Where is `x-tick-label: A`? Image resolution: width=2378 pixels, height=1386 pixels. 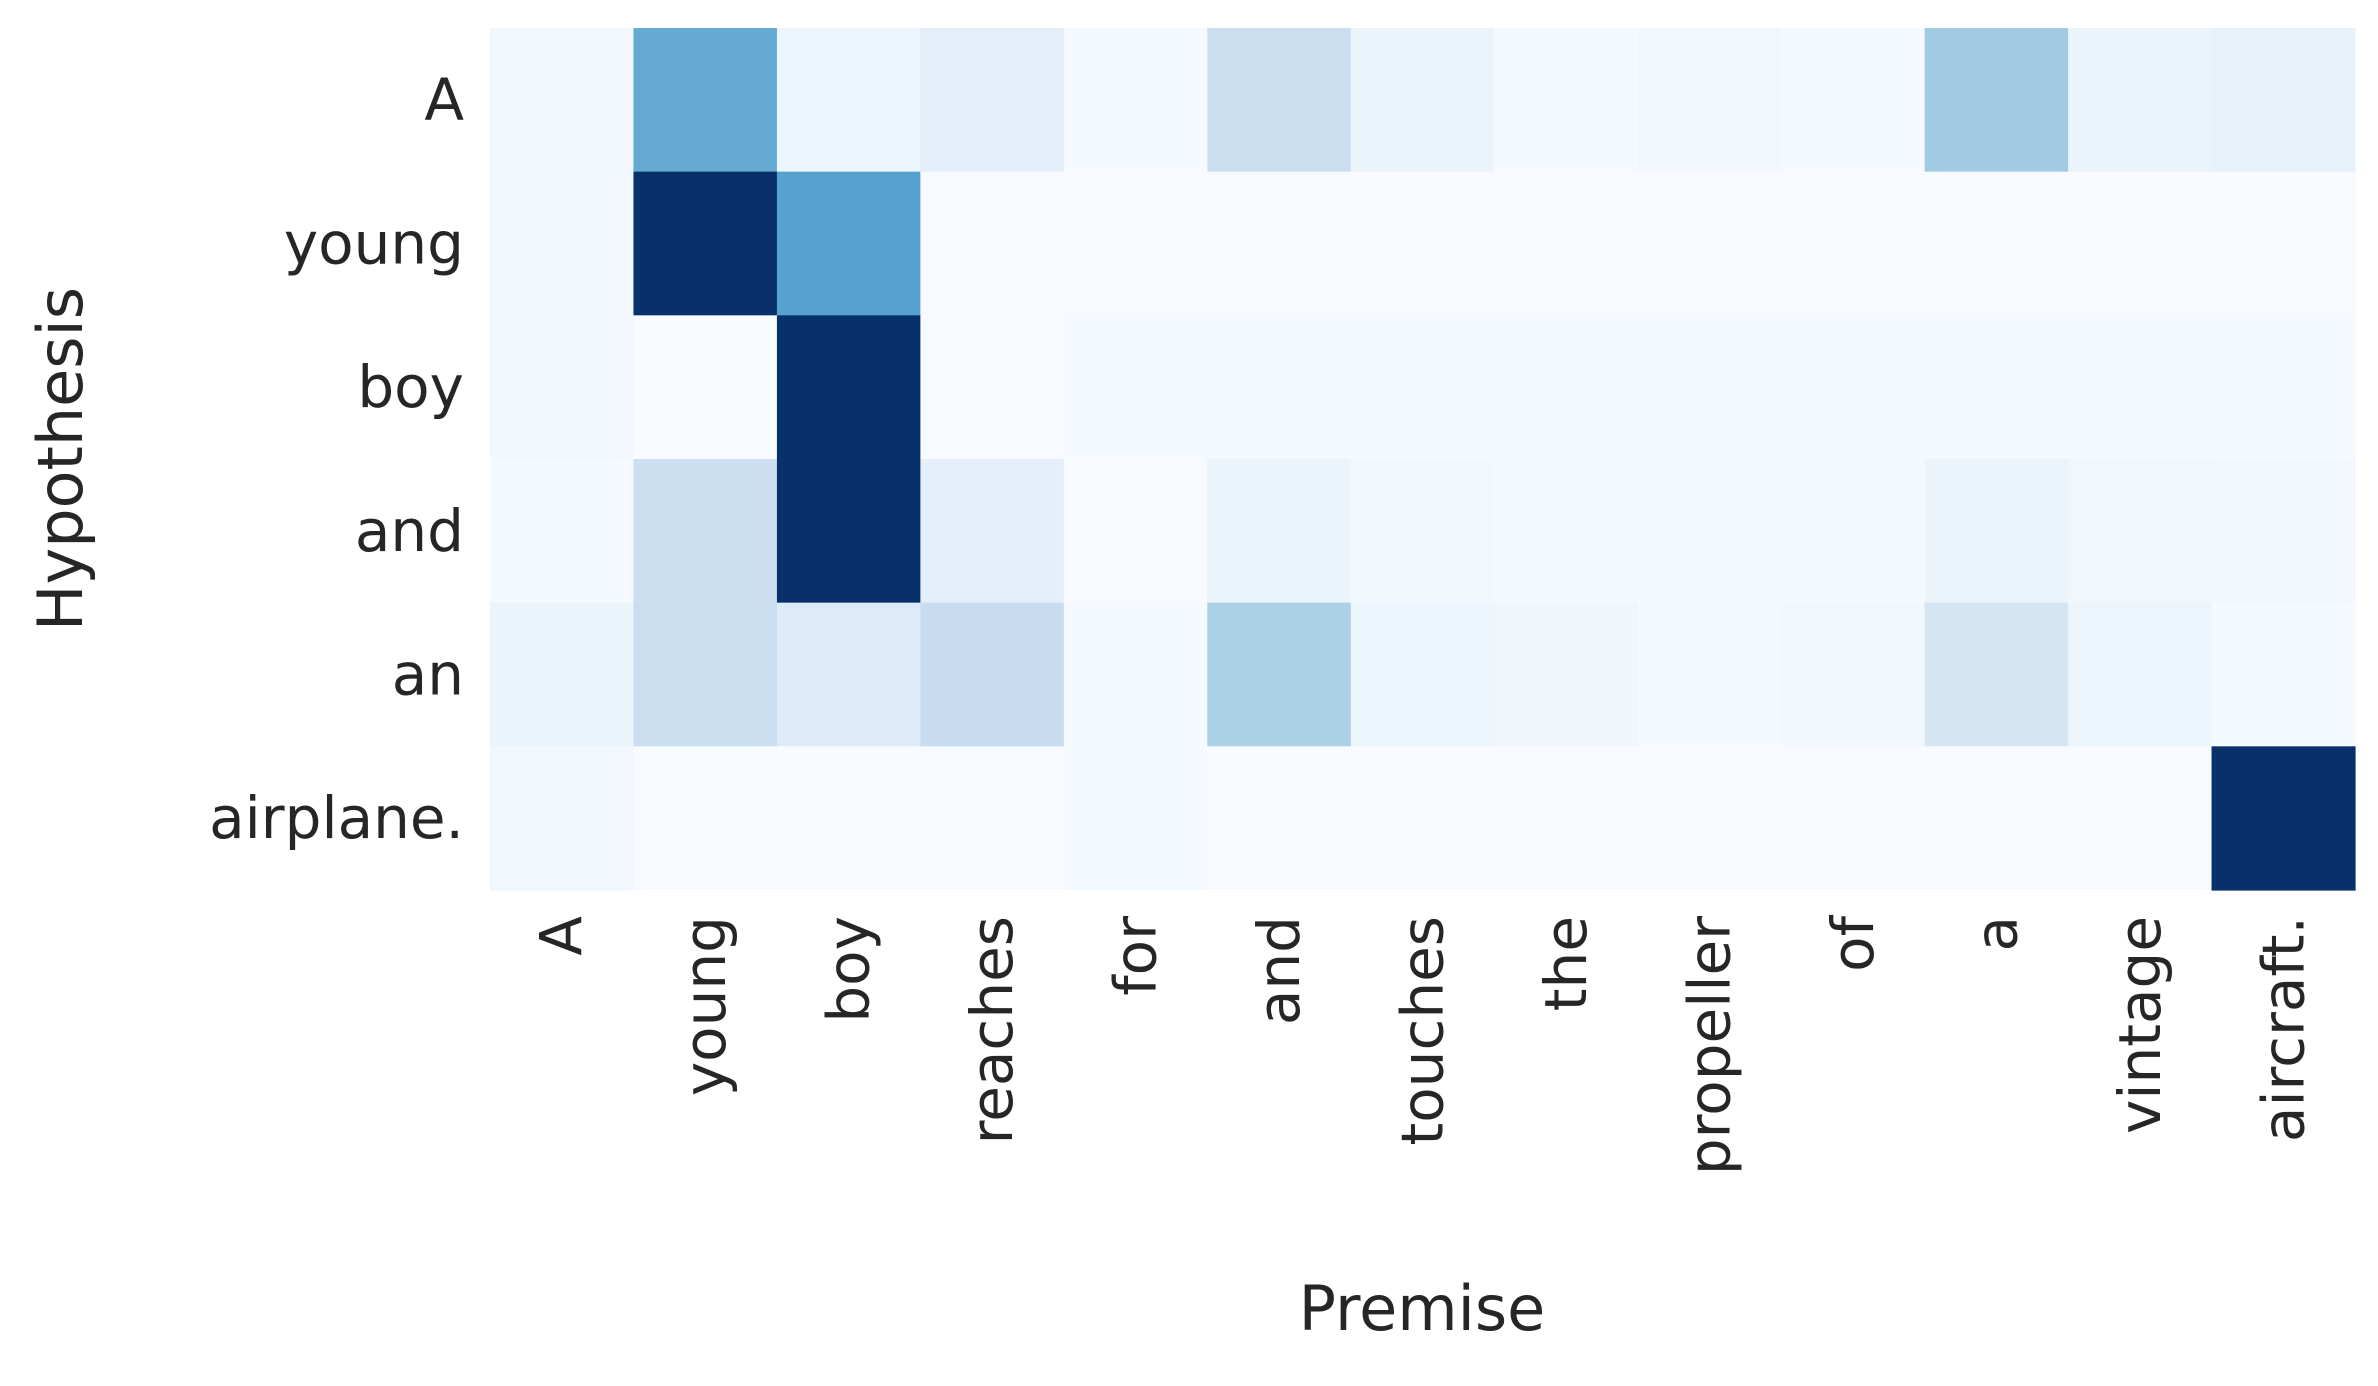 x-tick-label: A is located at coordinates (562, 936).